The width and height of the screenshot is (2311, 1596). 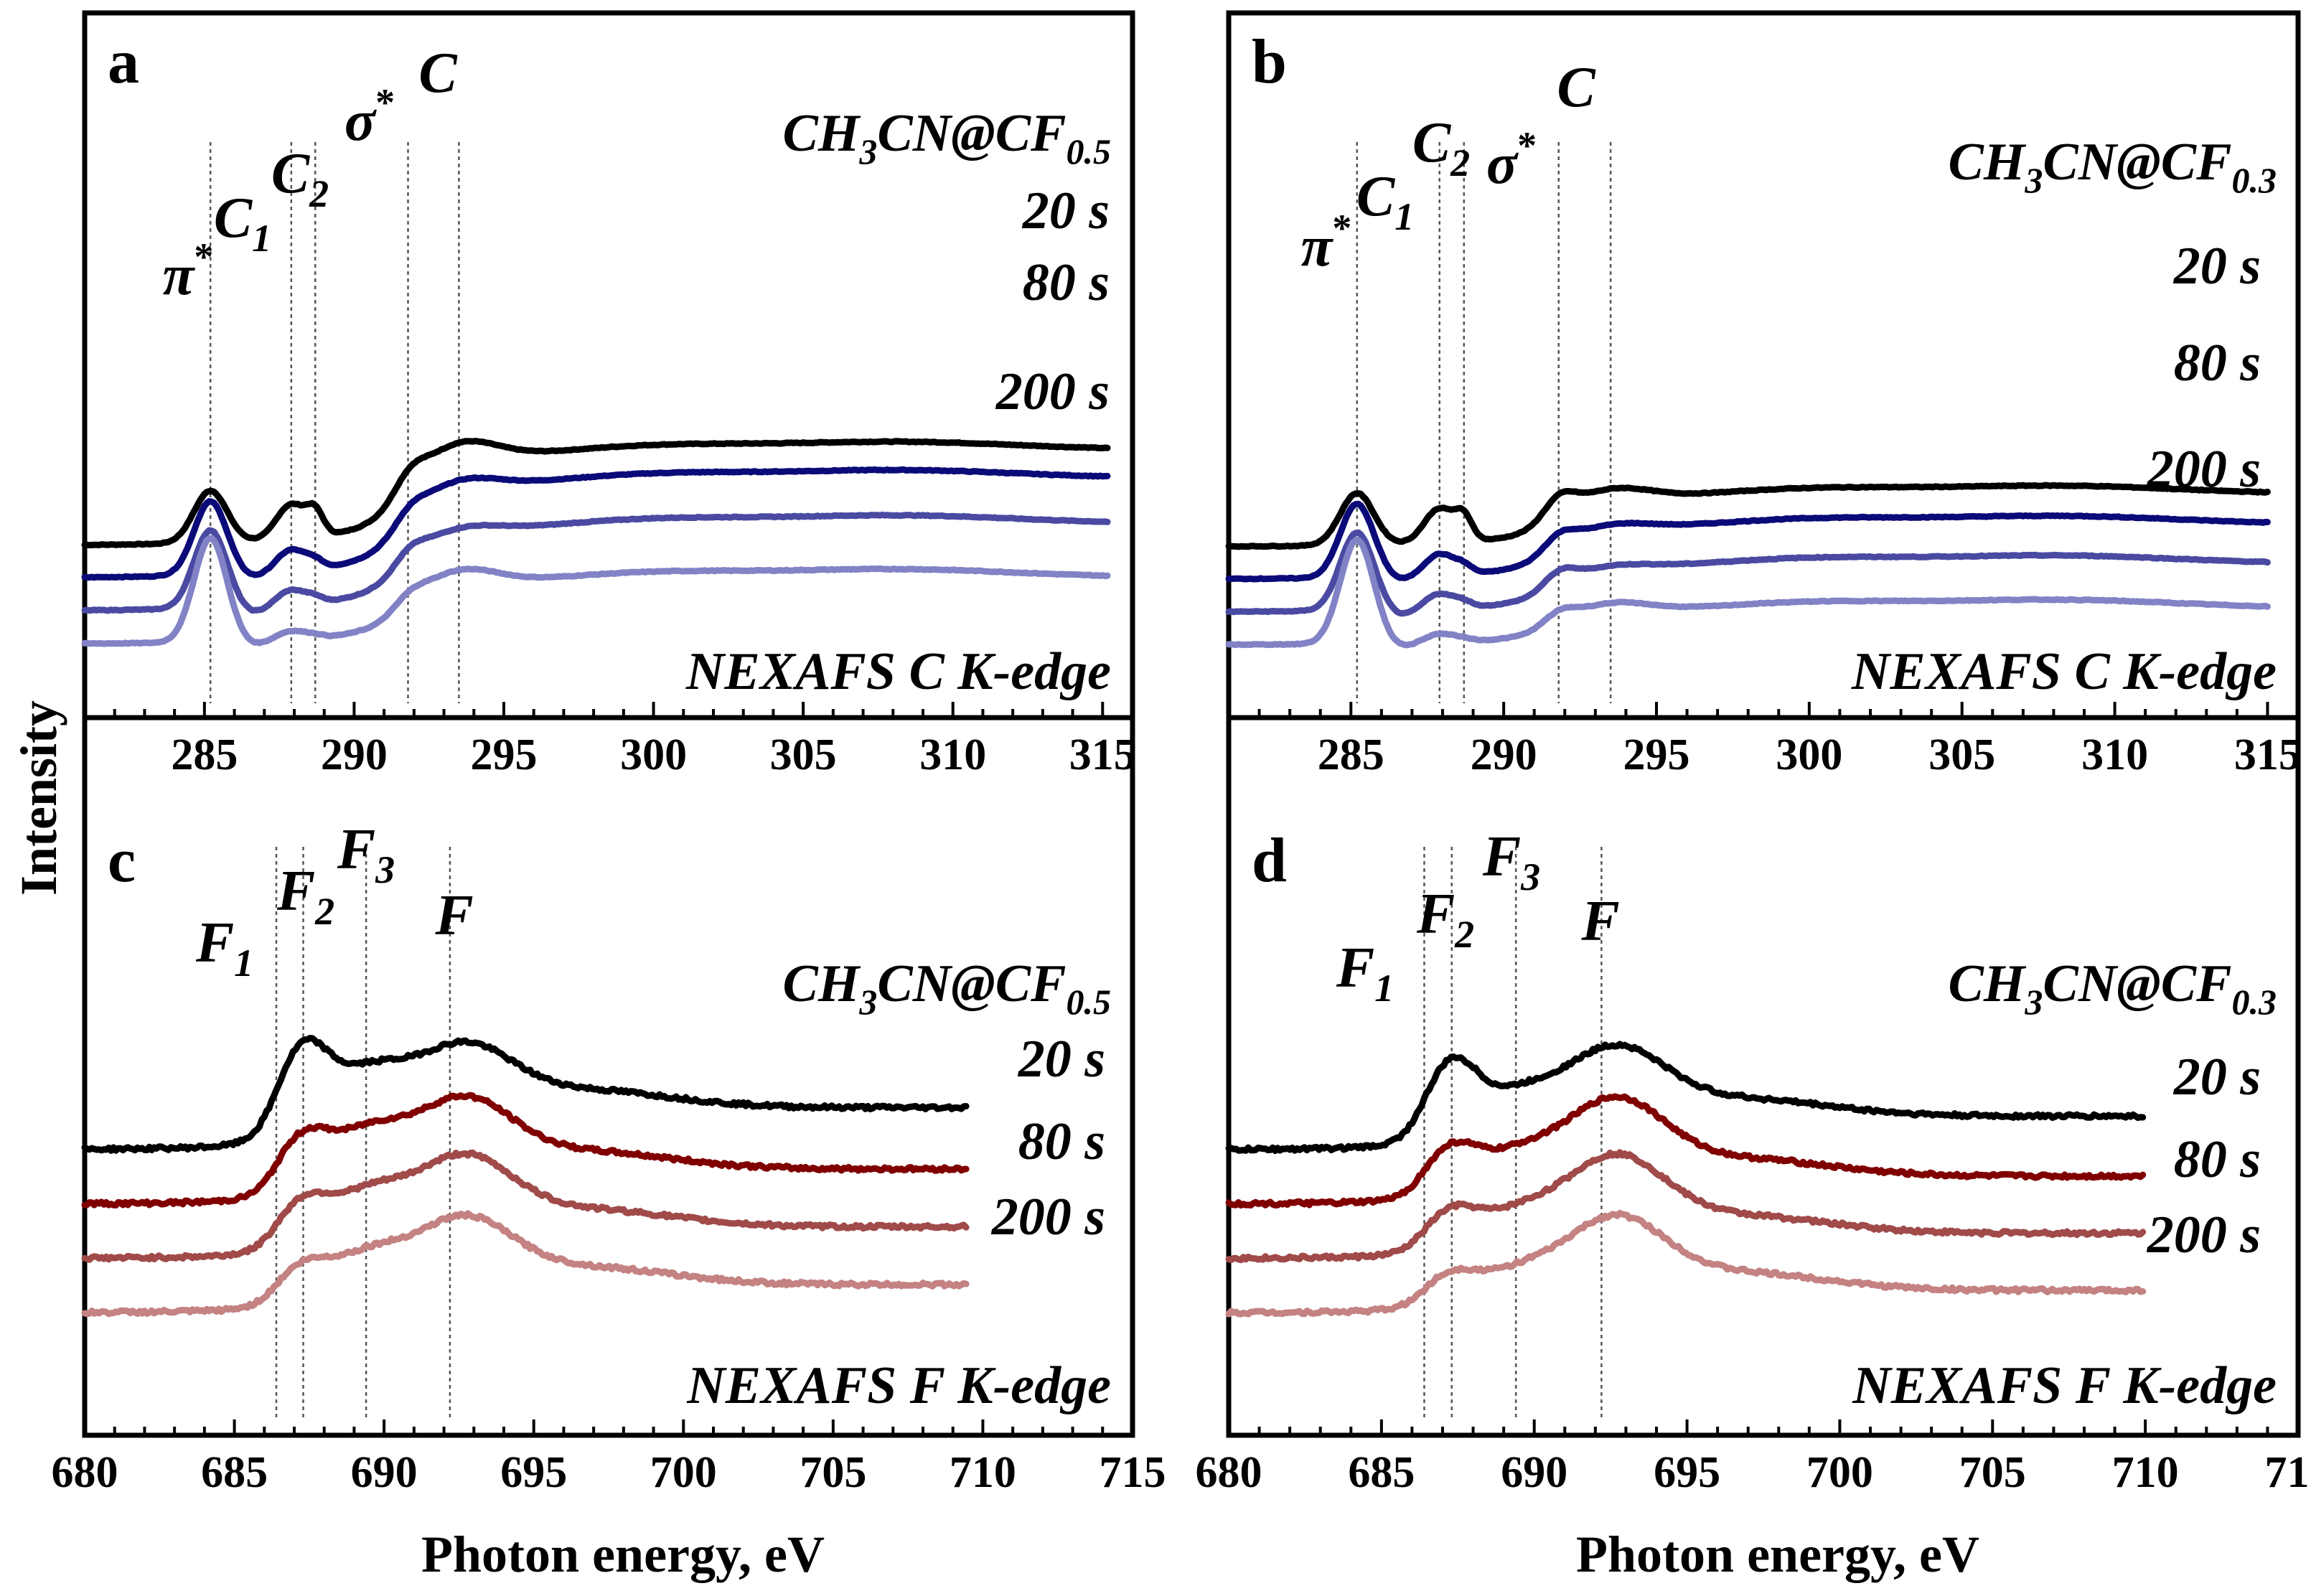 I want to click on panel-letter: c, so click(x=122, y=861).